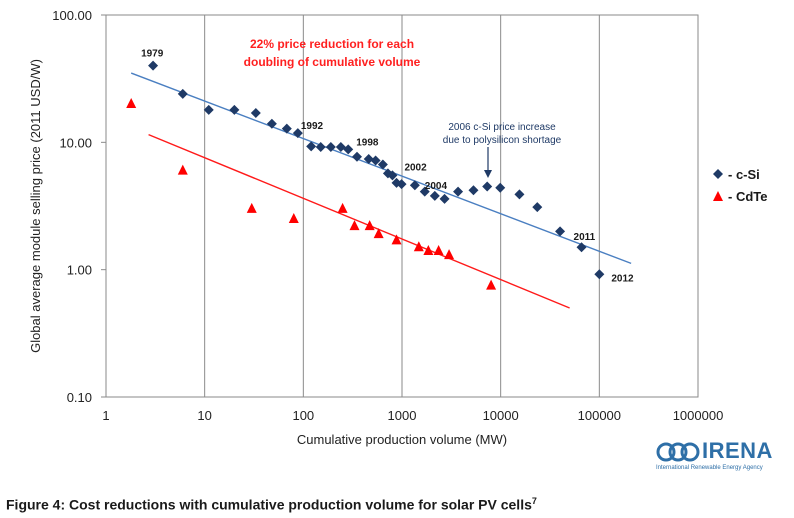 Image resolution: width=794 pixels, height=518 pixels. Describe the element at coordinates (698, 415) in the screenshot. I see `x-tick-label: 1000000` at that location.